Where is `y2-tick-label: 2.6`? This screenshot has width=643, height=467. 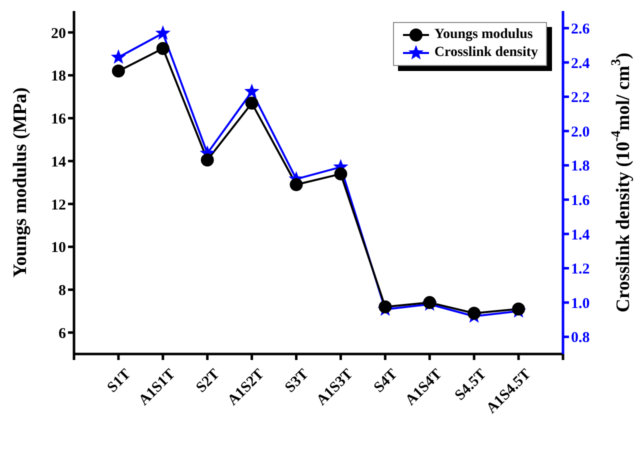
y2-tick-label: 2.6 is located at coordinates (580, 29).